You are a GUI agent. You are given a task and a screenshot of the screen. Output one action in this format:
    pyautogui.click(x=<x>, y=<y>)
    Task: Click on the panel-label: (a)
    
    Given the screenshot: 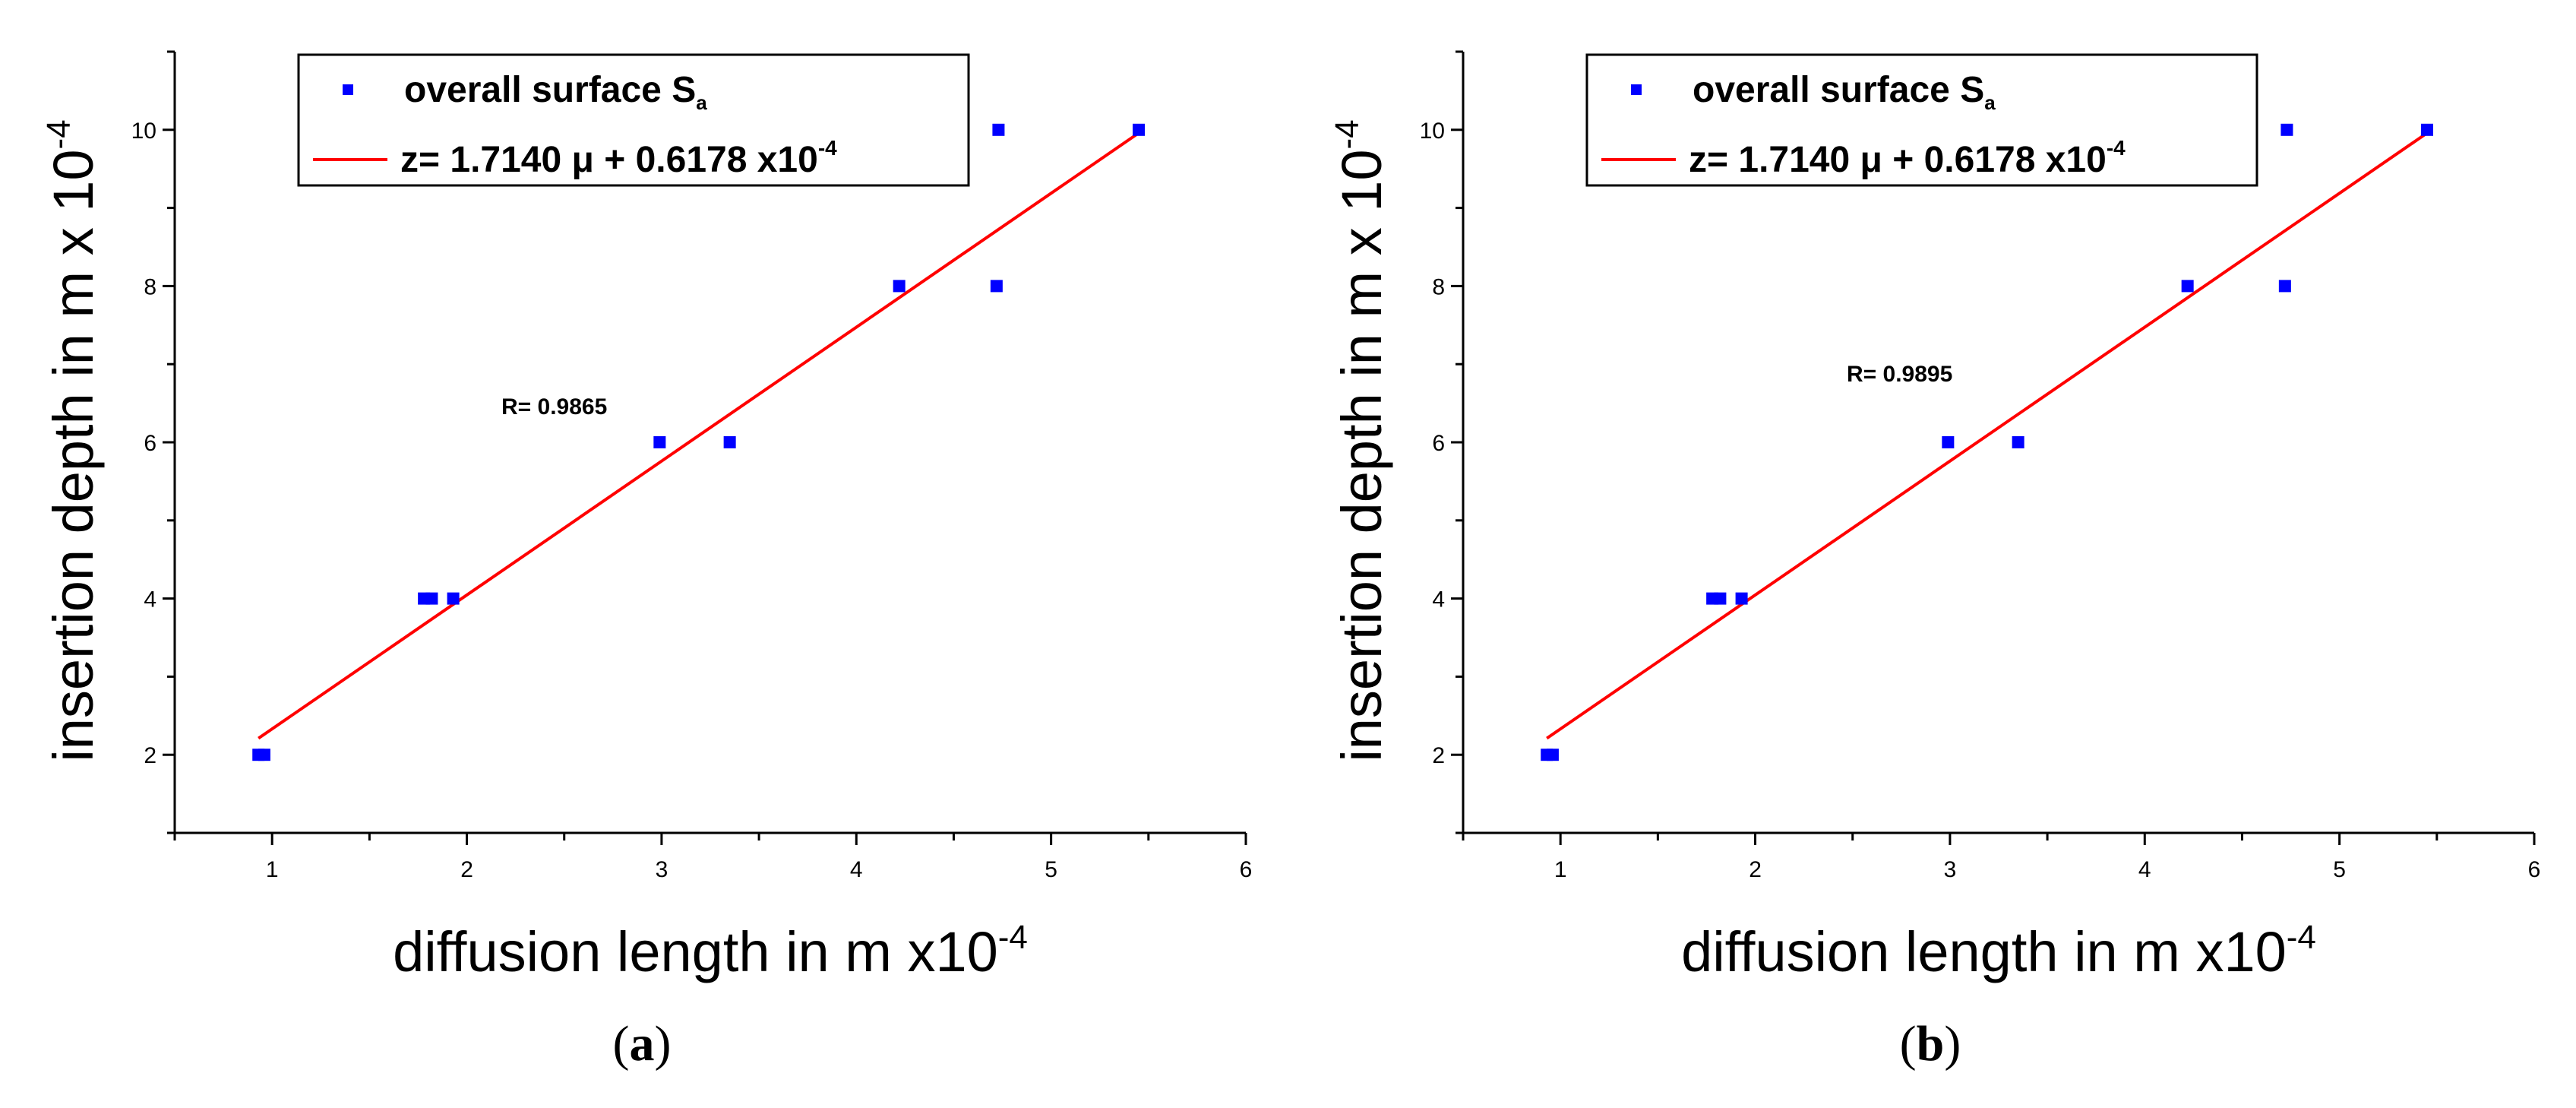 What is the action you would take?
    pyautogui.click(x=642, y=1044)
    